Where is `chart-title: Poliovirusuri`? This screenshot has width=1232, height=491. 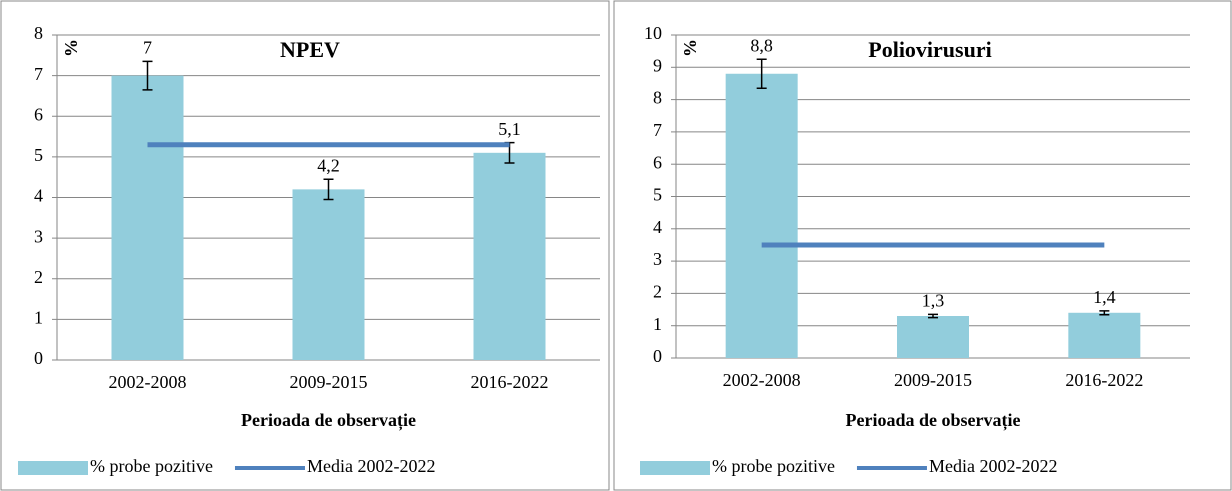
chart-title: Poliovirusuri is located at coordinates (929, 49).